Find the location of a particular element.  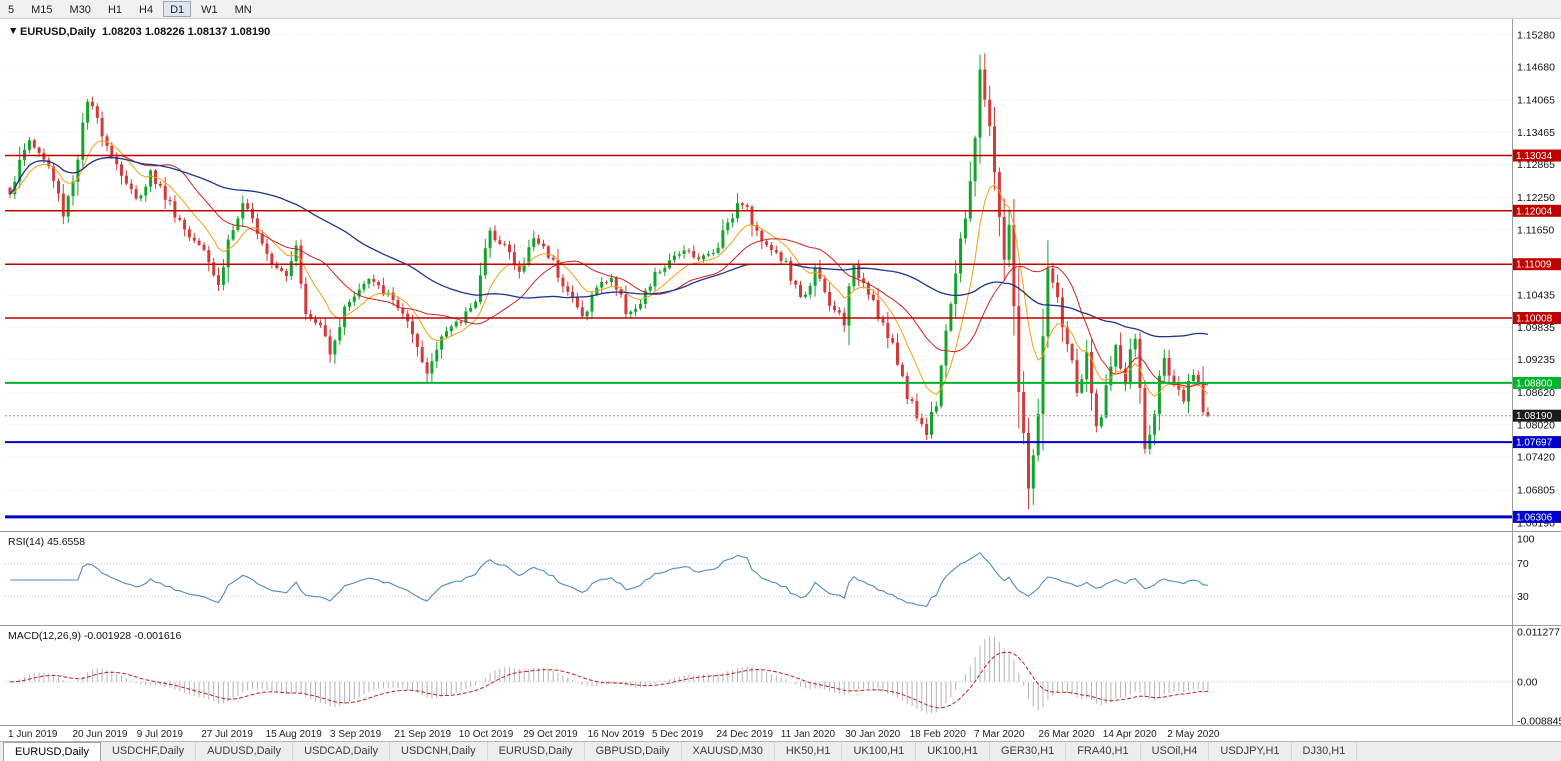

svg-text: 30 is located at coordinates (1523, 597).